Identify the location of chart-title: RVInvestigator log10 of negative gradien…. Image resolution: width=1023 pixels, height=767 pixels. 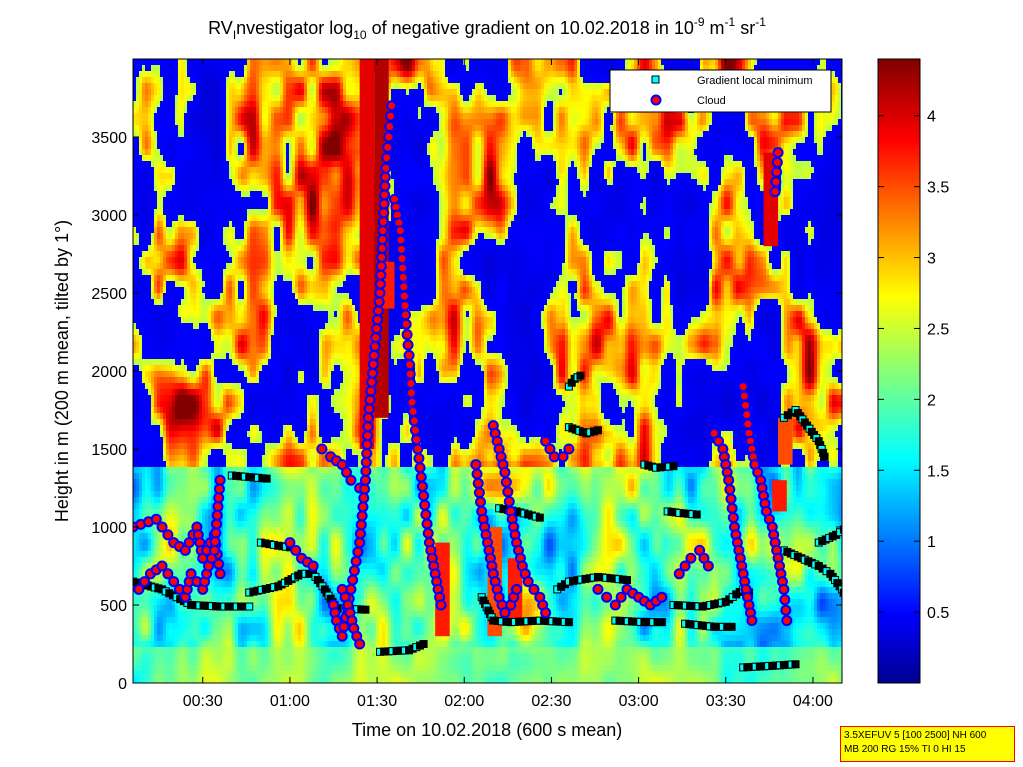
(487, 28).